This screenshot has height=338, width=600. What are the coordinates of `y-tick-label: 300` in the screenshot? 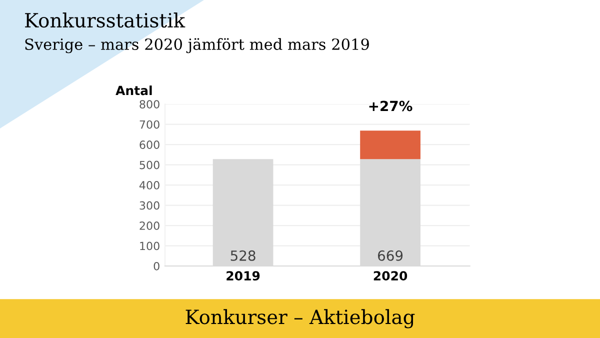 It's located at (150, 205).